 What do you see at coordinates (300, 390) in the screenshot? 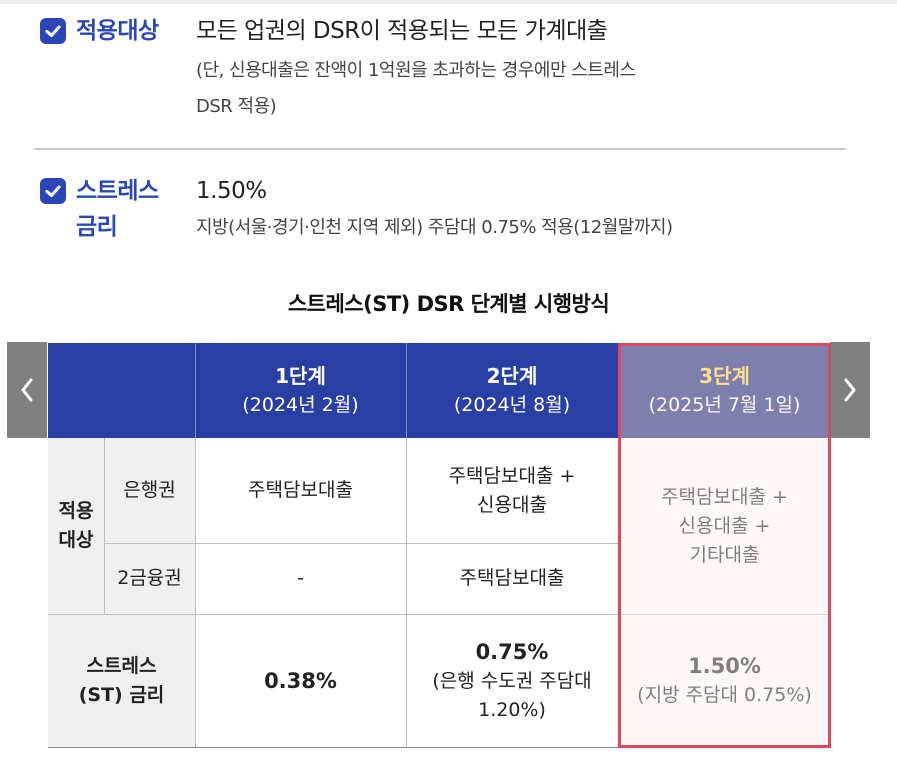
I see `header-stage-1: 1단계 (2024년 2월)` at bounding box center [300, 390].